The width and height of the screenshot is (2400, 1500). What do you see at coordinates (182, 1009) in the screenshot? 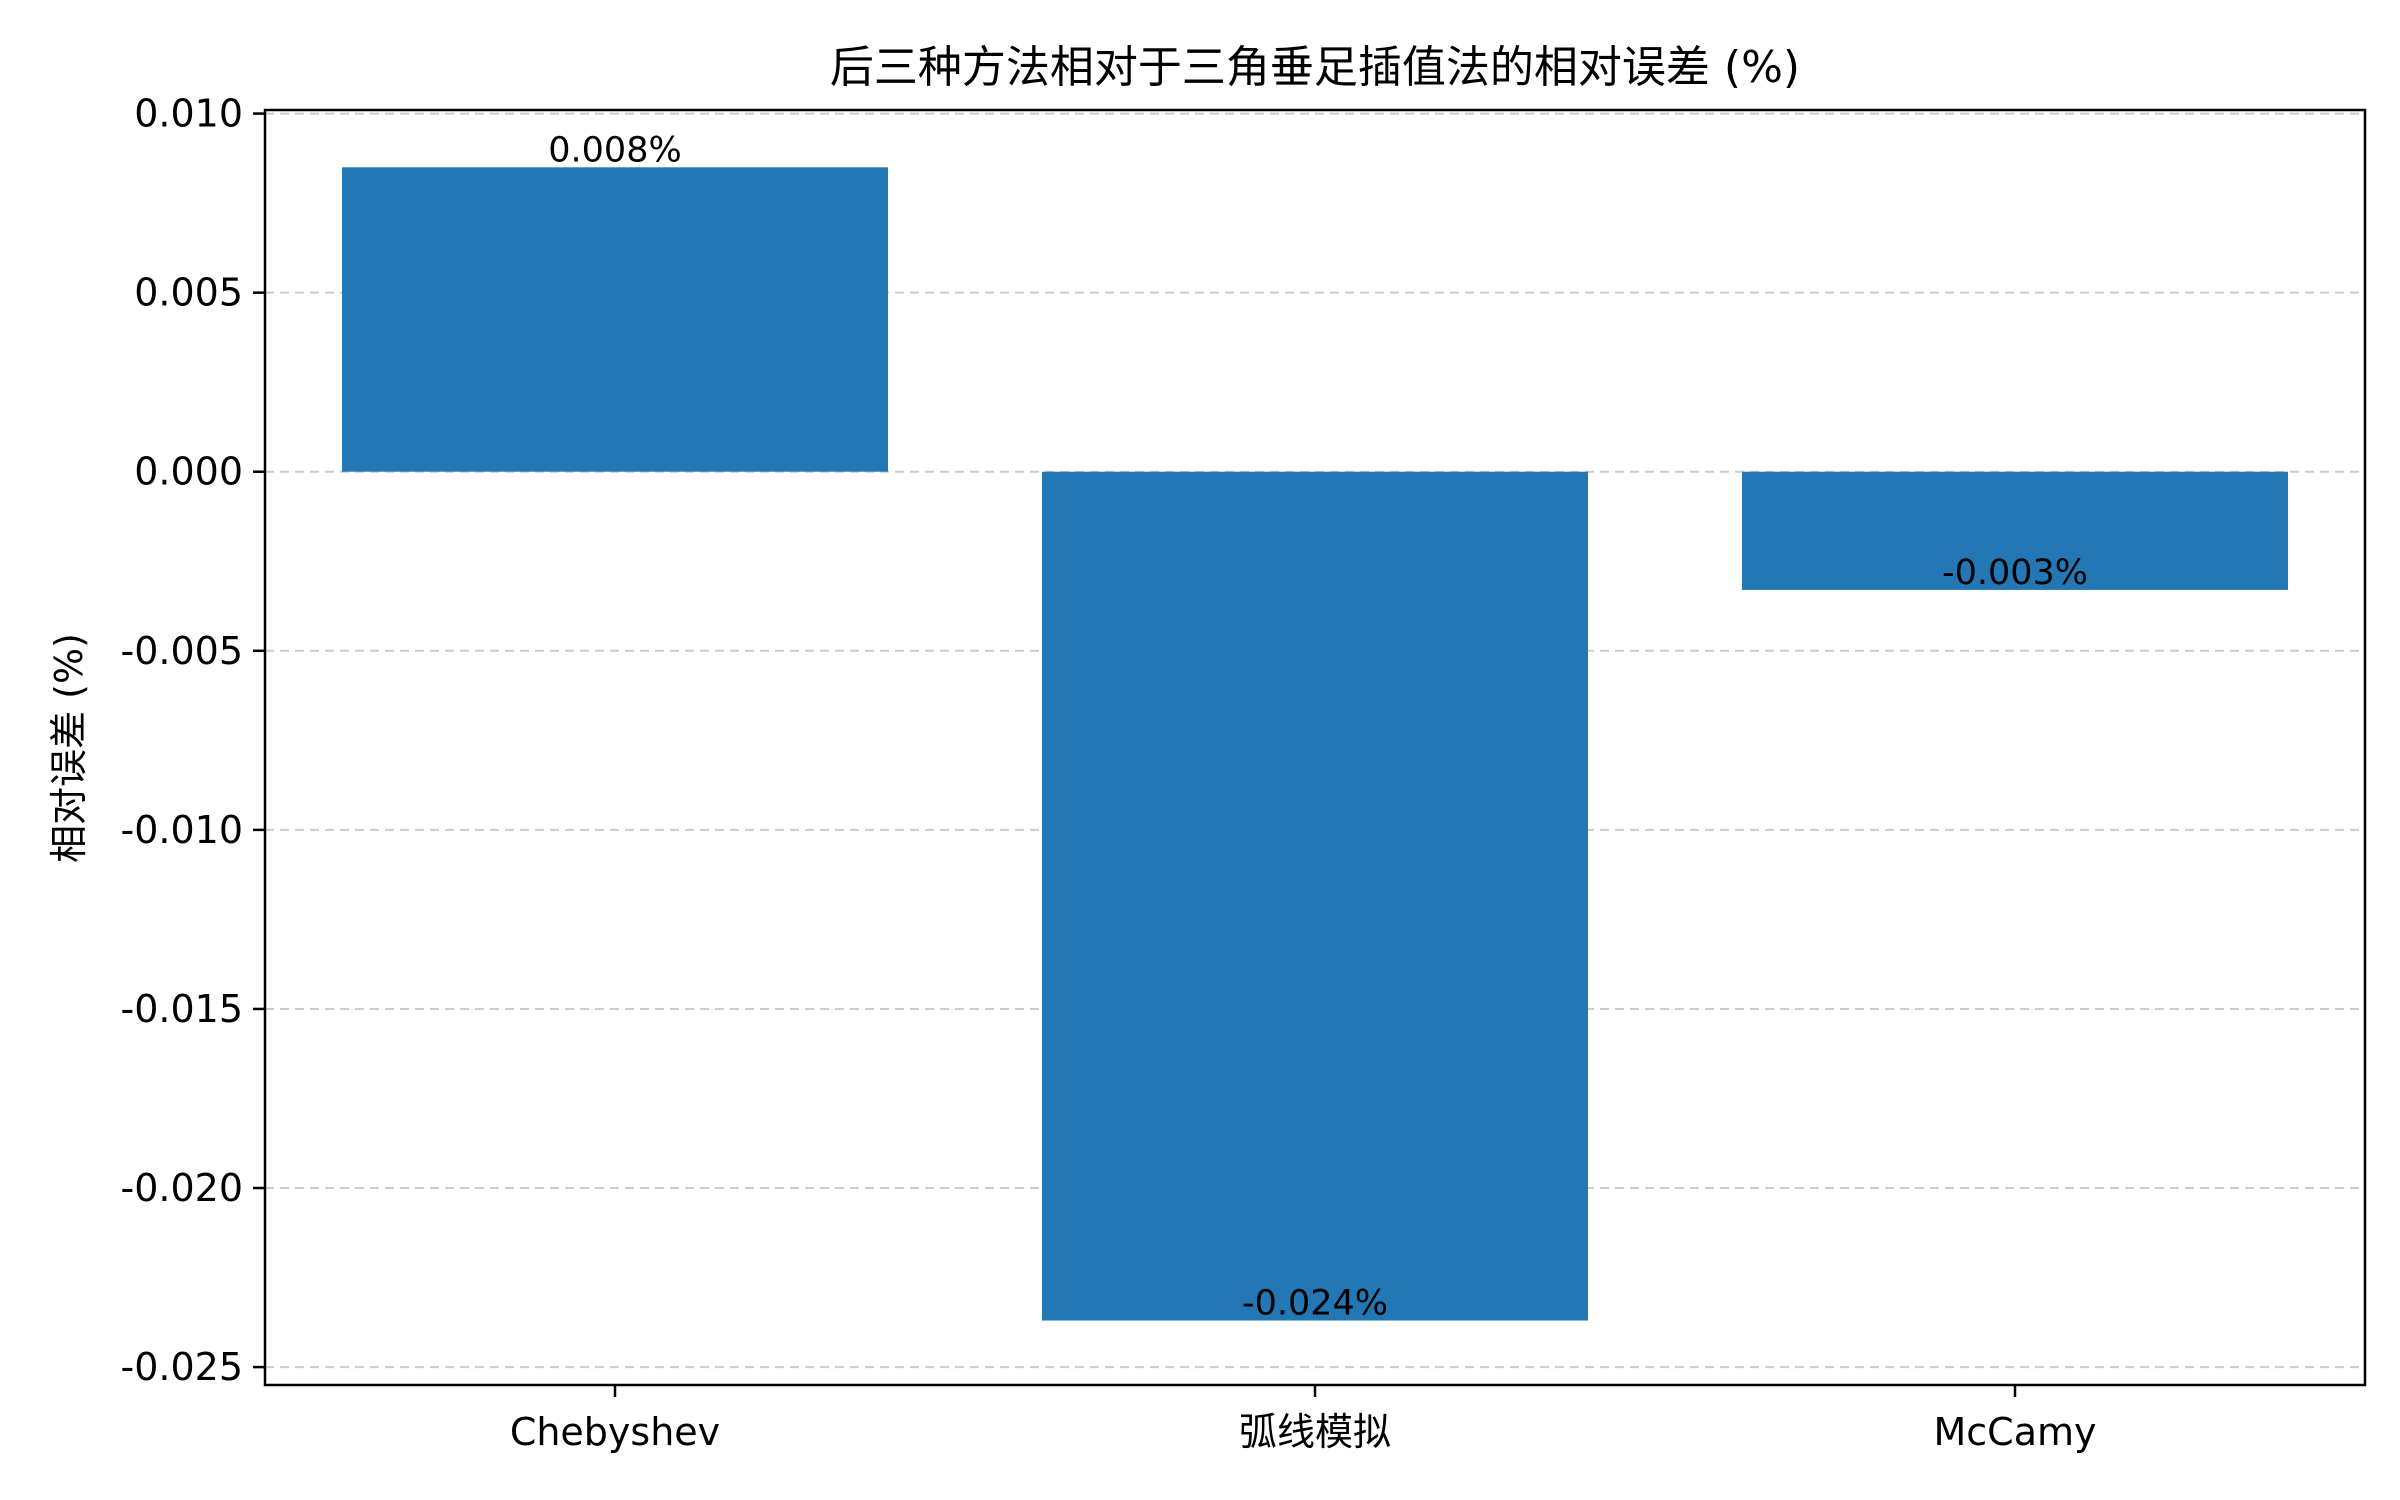
I see `y-tick-label: -0.015` at bounding box center [182, 1009].